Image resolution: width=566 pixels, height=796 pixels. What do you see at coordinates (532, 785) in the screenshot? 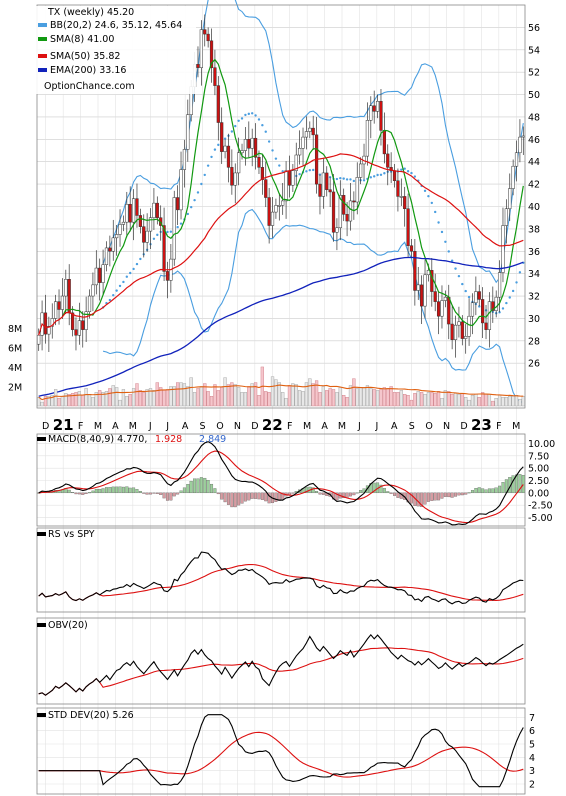
I see `std-tick-label: 2` at bounding box center [532, 785].